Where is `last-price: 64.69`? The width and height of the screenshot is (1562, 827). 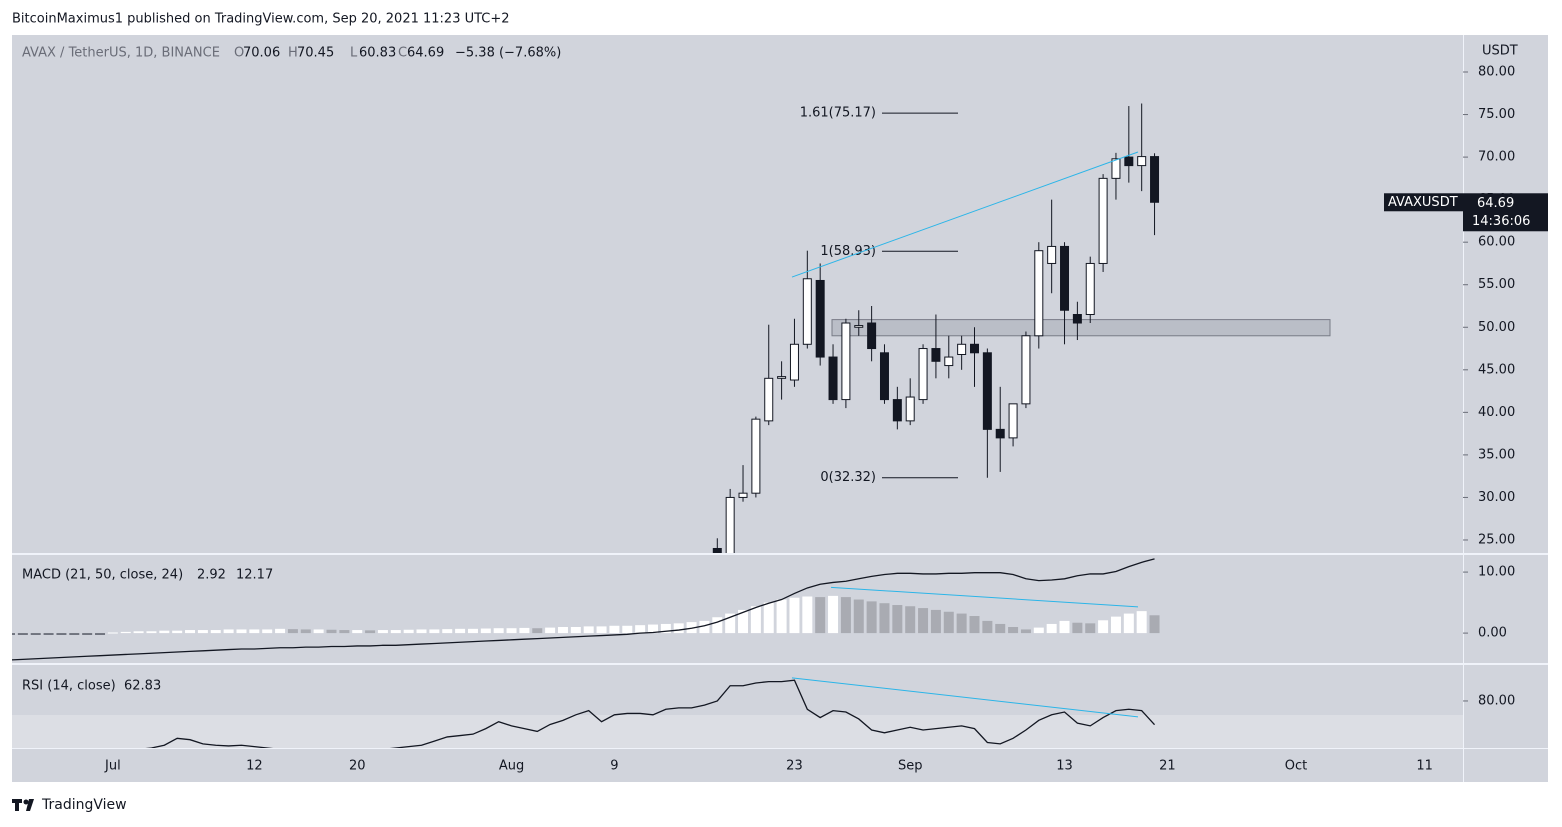
last-price: 64.69 is located at coordinates (1495, 203).